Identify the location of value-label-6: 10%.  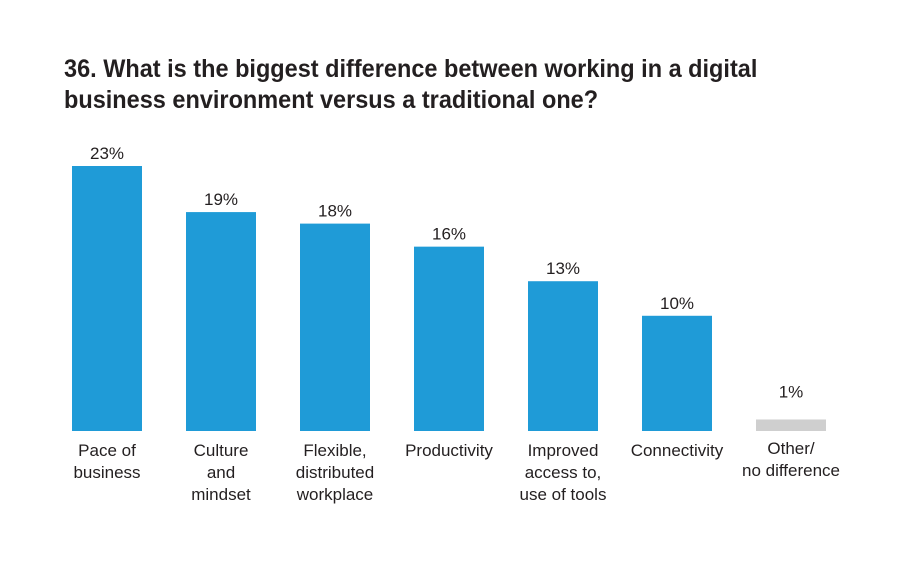
(677, 303).